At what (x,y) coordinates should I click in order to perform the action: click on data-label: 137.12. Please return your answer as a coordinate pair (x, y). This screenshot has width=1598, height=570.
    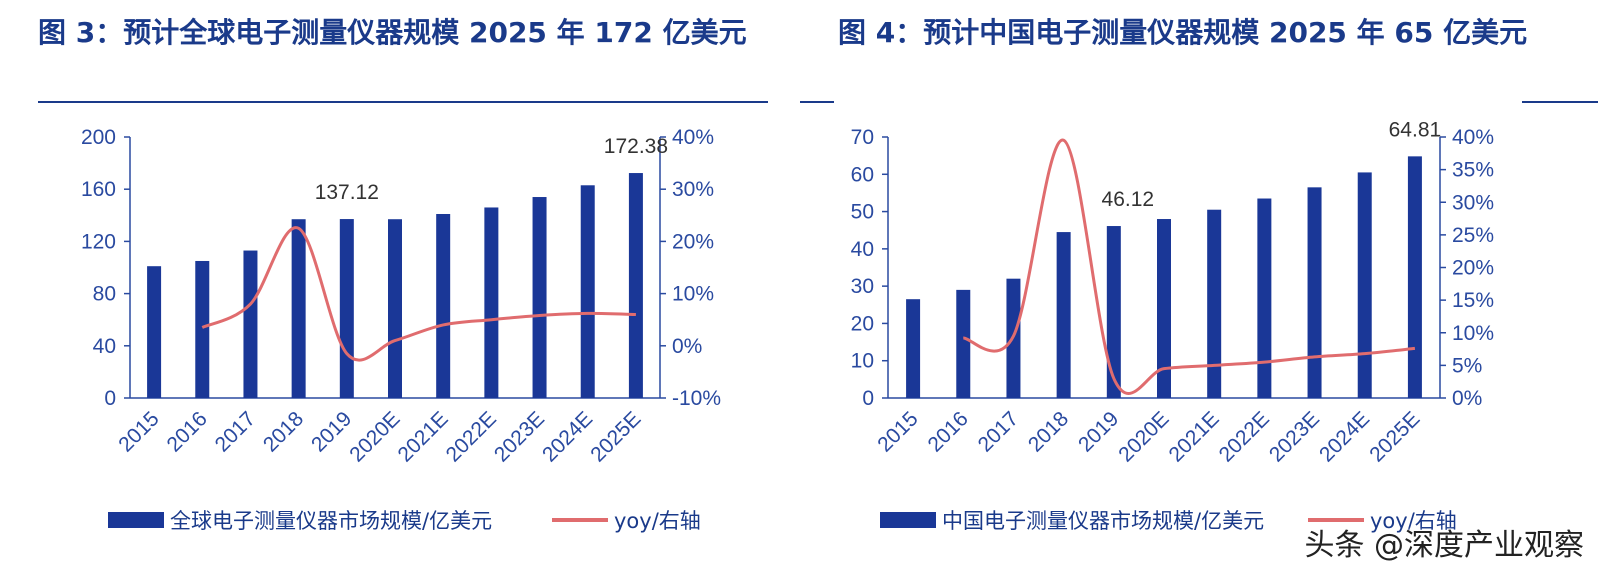
    Looking at the image, I should click on (347, 192).